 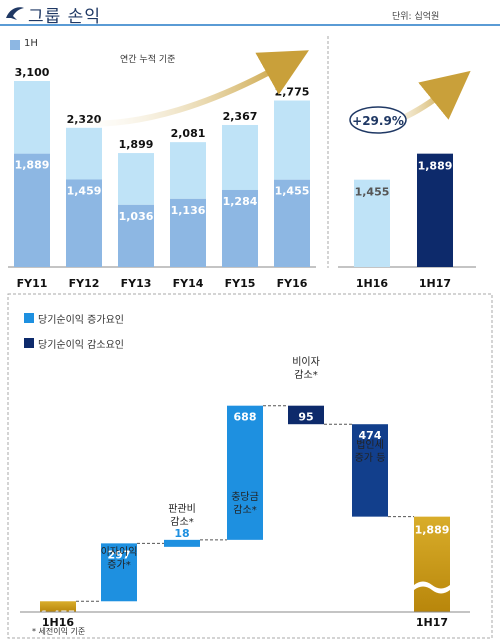 I want to click on data-label: 1,889, so click(x=432, y=530).